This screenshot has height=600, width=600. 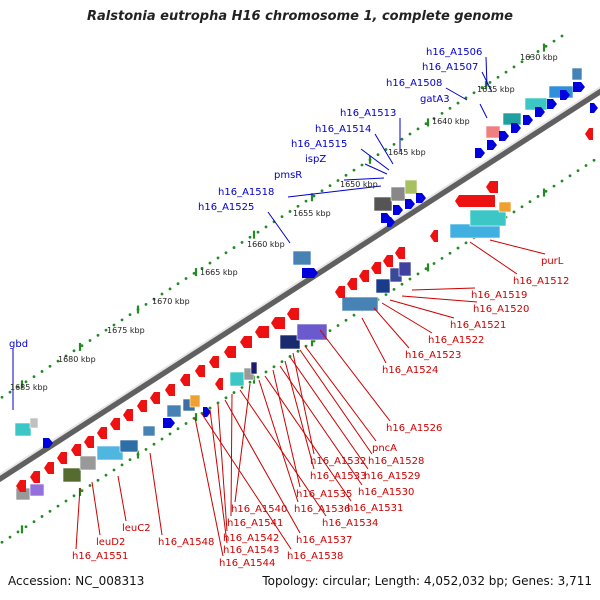 What do you see at coordinates (539, 57) in the screenshot?
I see `scale-tick-label: 1630 kbp` at bounding box center [539, 57].